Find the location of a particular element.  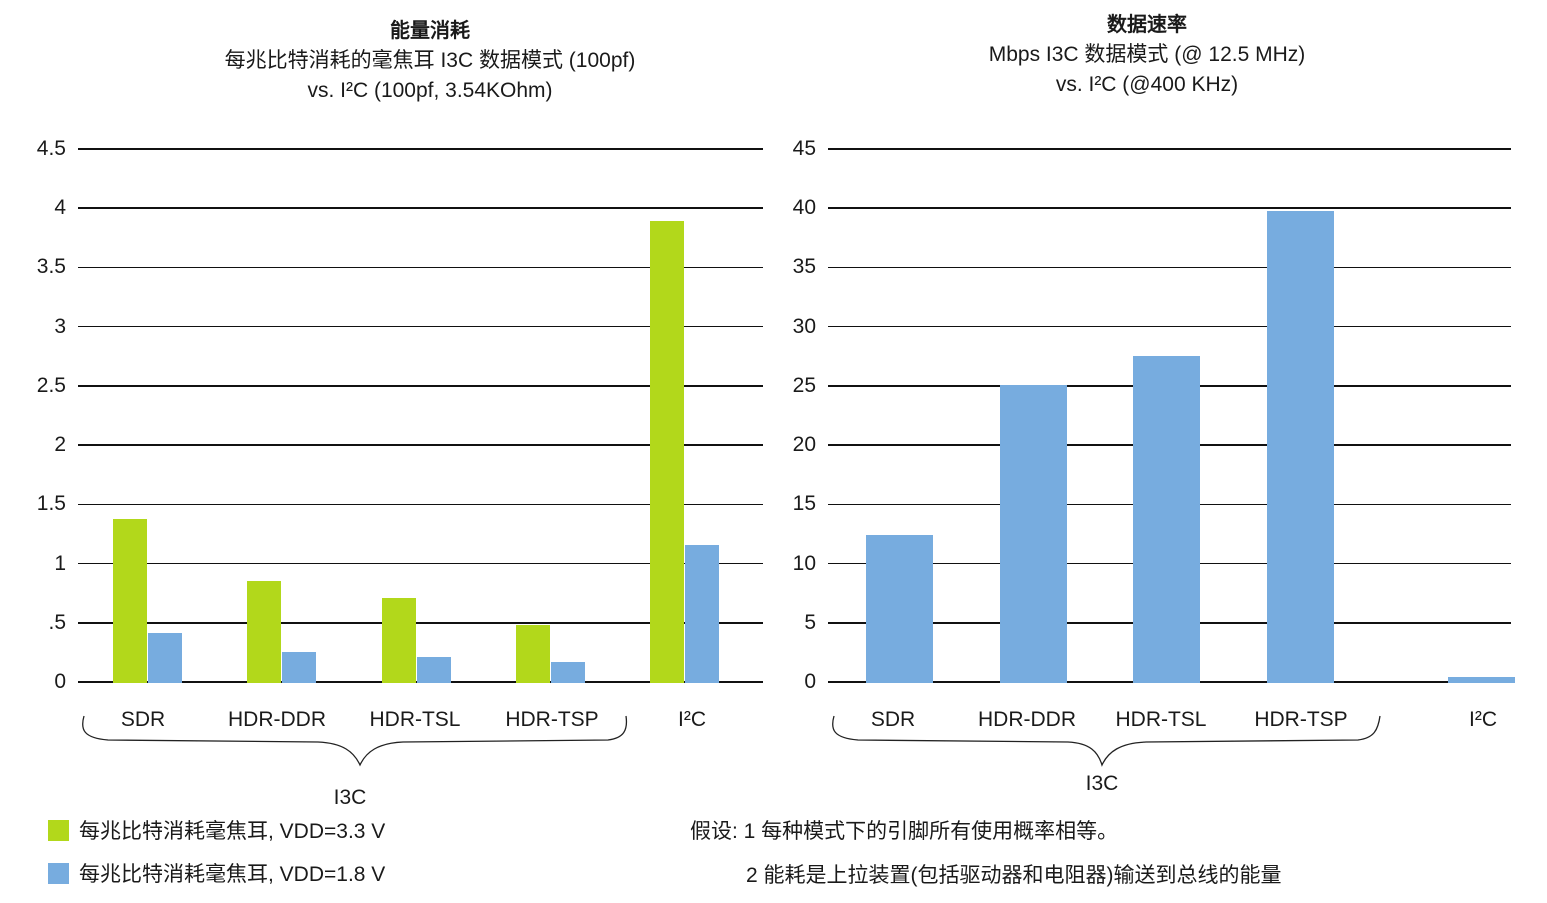

bar-hdr-tsp-s1 is located at coordinates (568, 672).